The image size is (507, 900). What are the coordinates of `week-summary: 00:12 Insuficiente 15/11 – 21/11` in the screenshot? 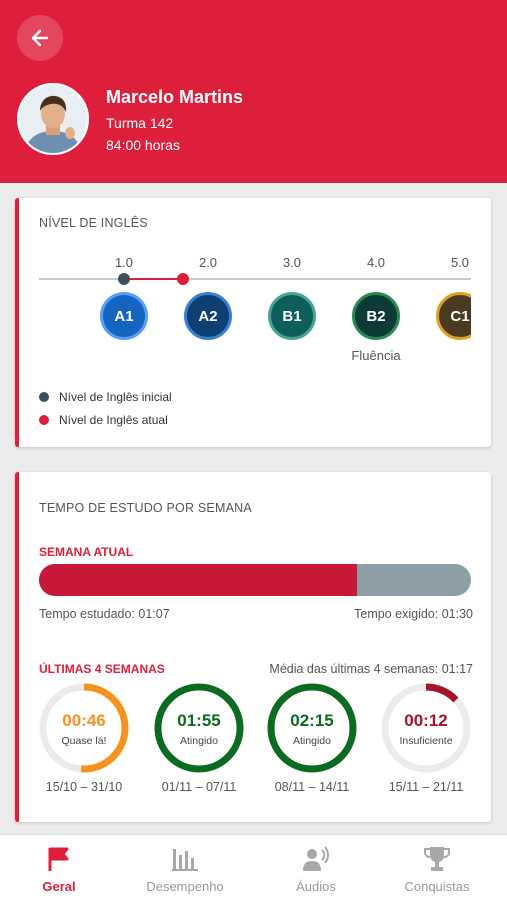 It's located at (426, 738).